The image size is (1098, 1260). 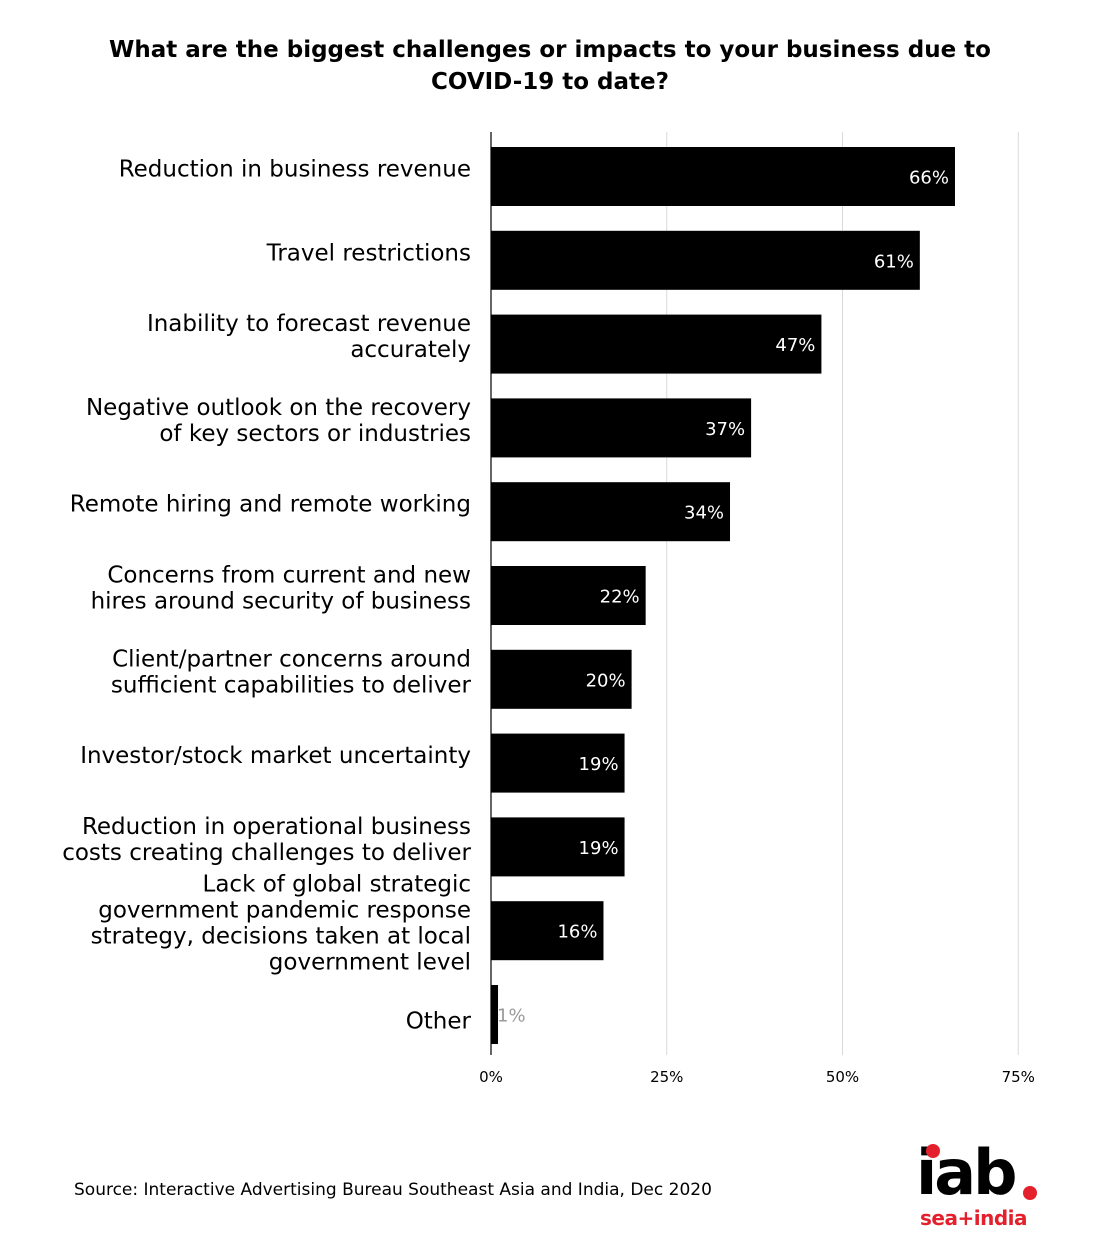 What do you see at coordinates (606, 680) in the screenshot?
I see `bar-value-label-6: 20%` at bounding box center [606, 680].